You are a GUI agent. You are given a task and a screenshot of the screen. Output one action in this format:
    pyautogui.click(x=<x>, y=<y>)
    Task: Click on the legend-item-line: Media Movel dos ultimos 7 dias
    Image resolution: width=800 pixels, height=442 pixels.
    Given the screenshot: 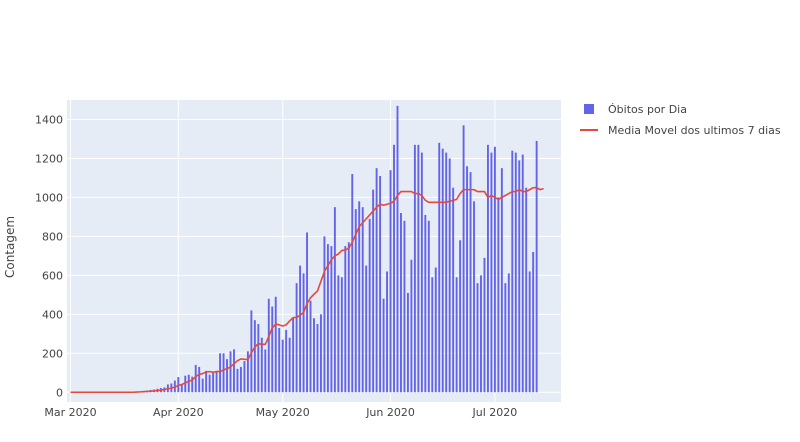 What is the action you would take?
    pyautogui.click(x=680, y=130)
    